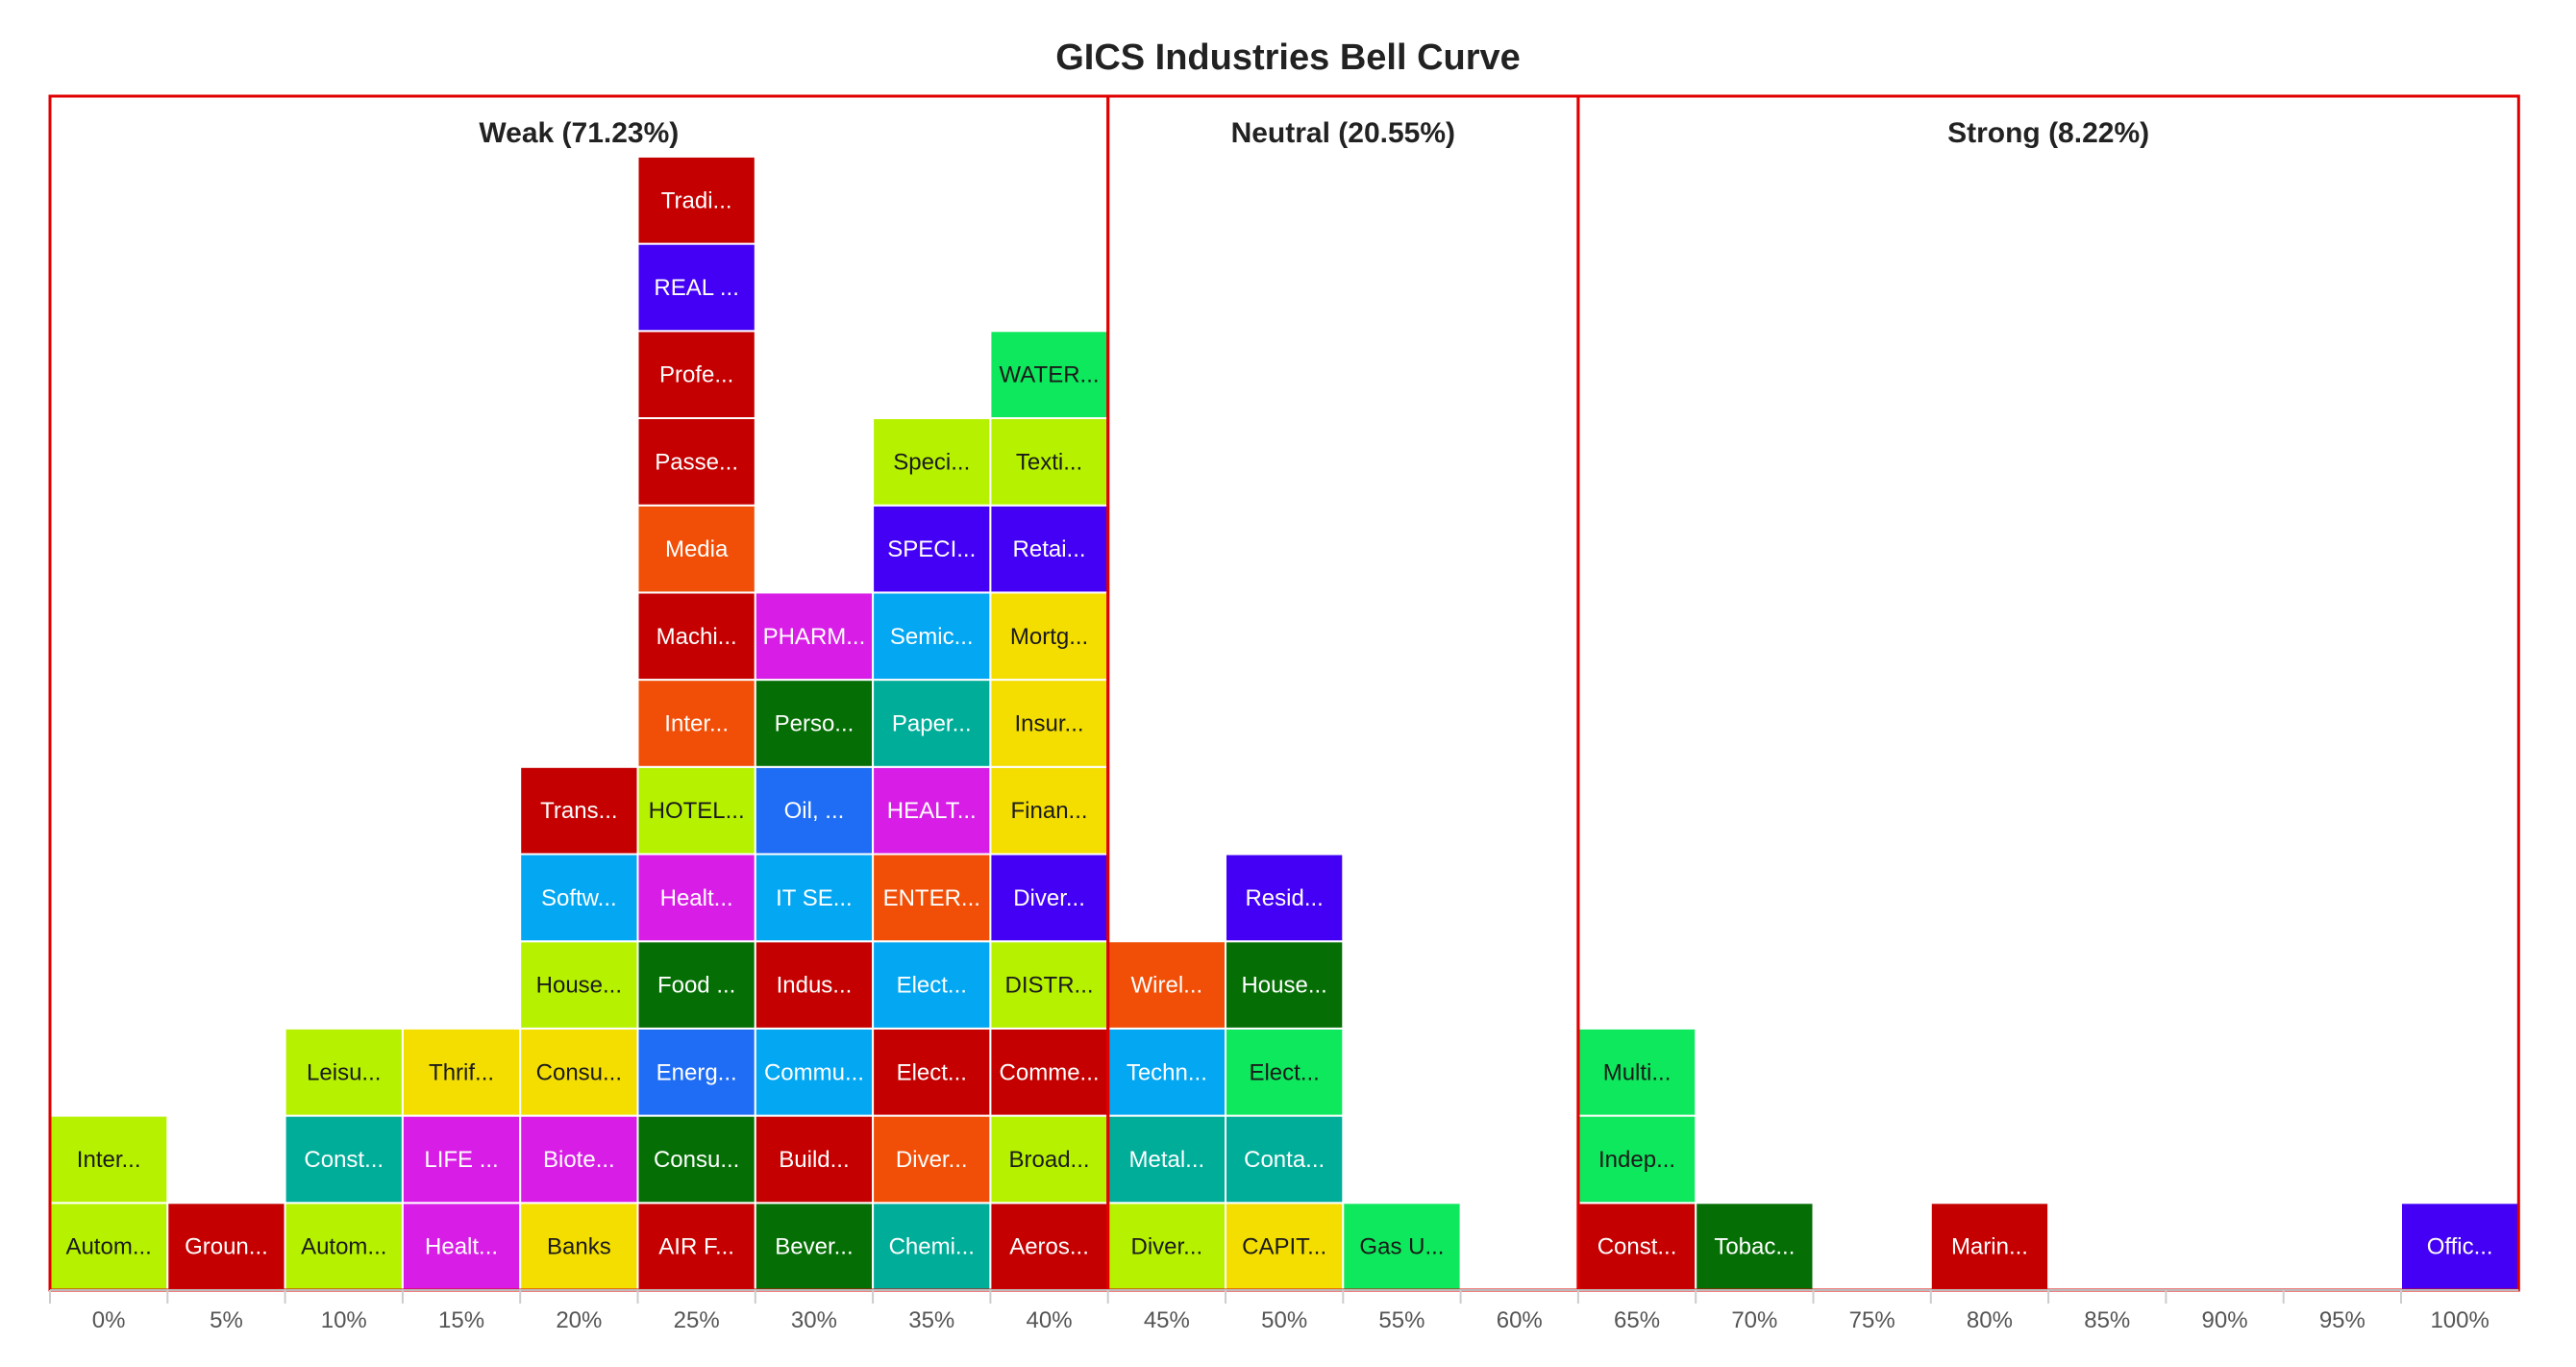 This screenshot has height=1367, width=2576. What do you see at coordinates (1872, 1320) in the screenshot?
I see `x-tick-label: 75%` at bounding box center [1872, 1320].